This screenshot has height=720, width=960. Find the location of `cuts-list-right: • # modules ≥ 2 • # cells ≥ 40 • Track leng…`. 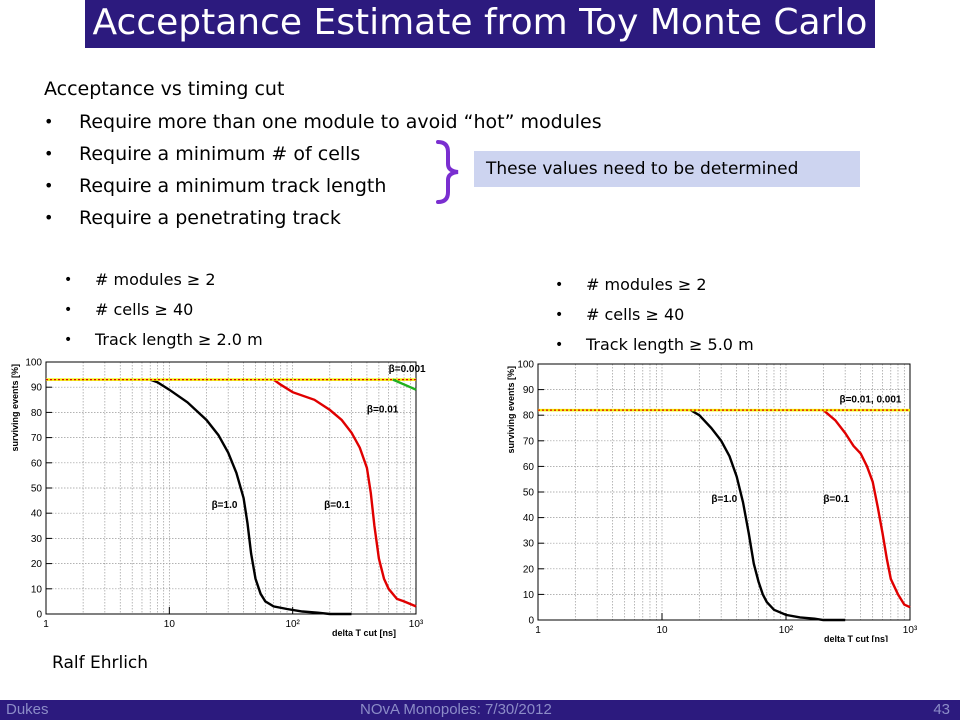

cuts-list-right: • # modules ≥ 2 • # cells ≥ 40 • Track leng… is located at coordinates (654, 315).